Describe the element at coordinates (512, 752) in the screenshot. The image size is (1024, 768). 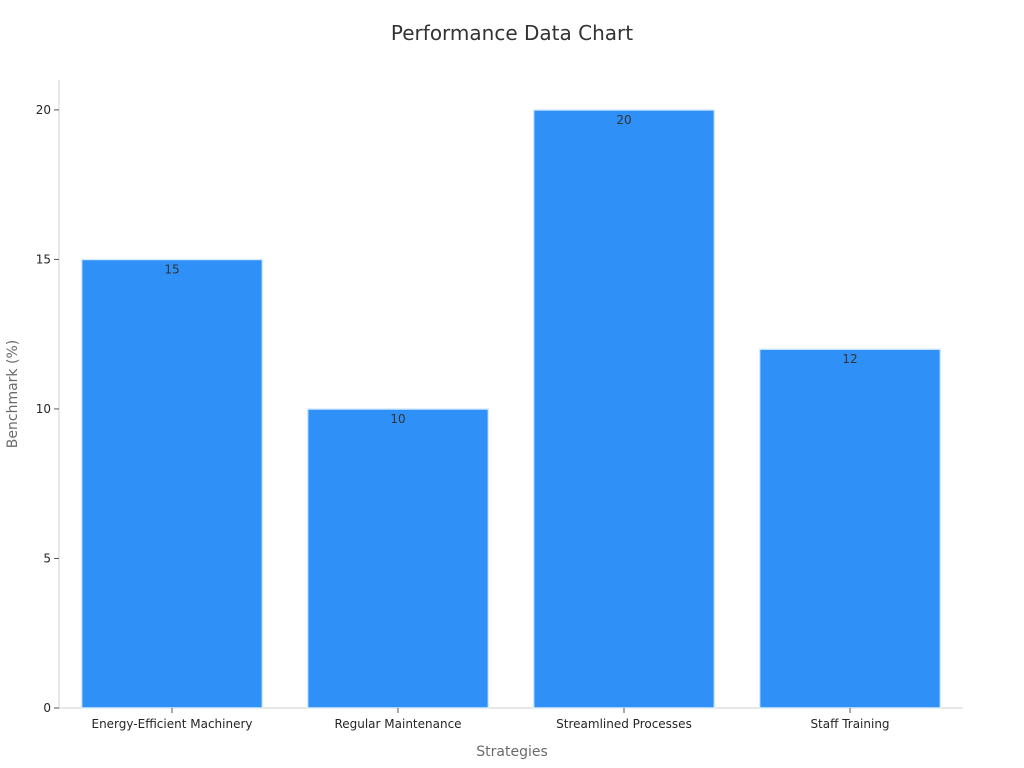
I see `x-axis-label: Strategies` at that location.